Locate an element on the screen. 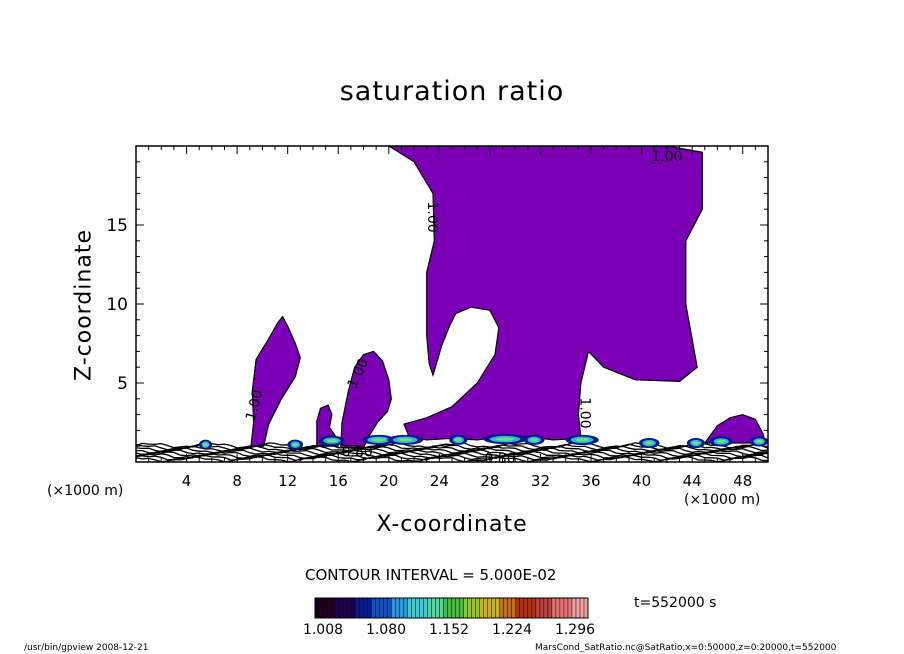 This screenshot has height=654, width=904. y-tick-label: 15 is located at coordinates (117, 226).